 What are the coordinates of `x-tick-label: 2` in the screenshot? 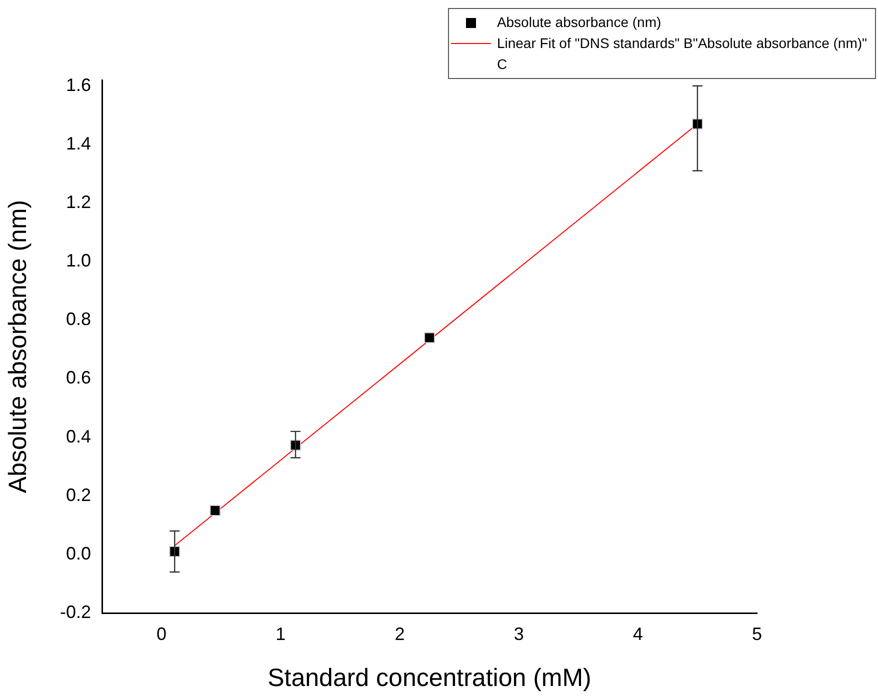 It's located at (399, 634).